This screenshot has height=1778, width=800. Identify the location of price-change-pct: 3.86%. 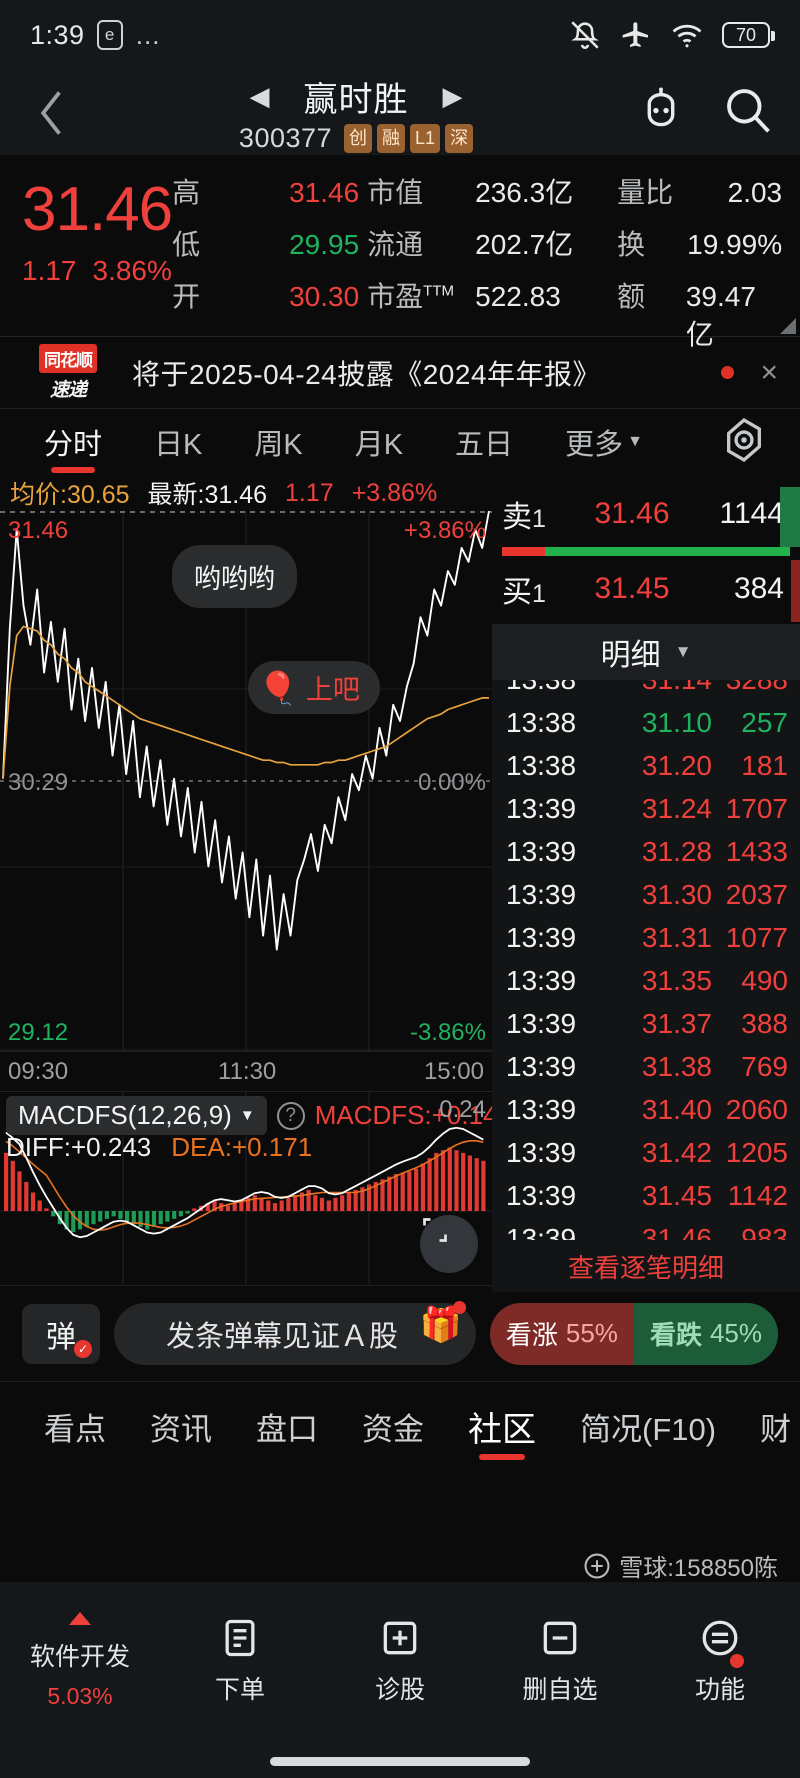
(132, 270).